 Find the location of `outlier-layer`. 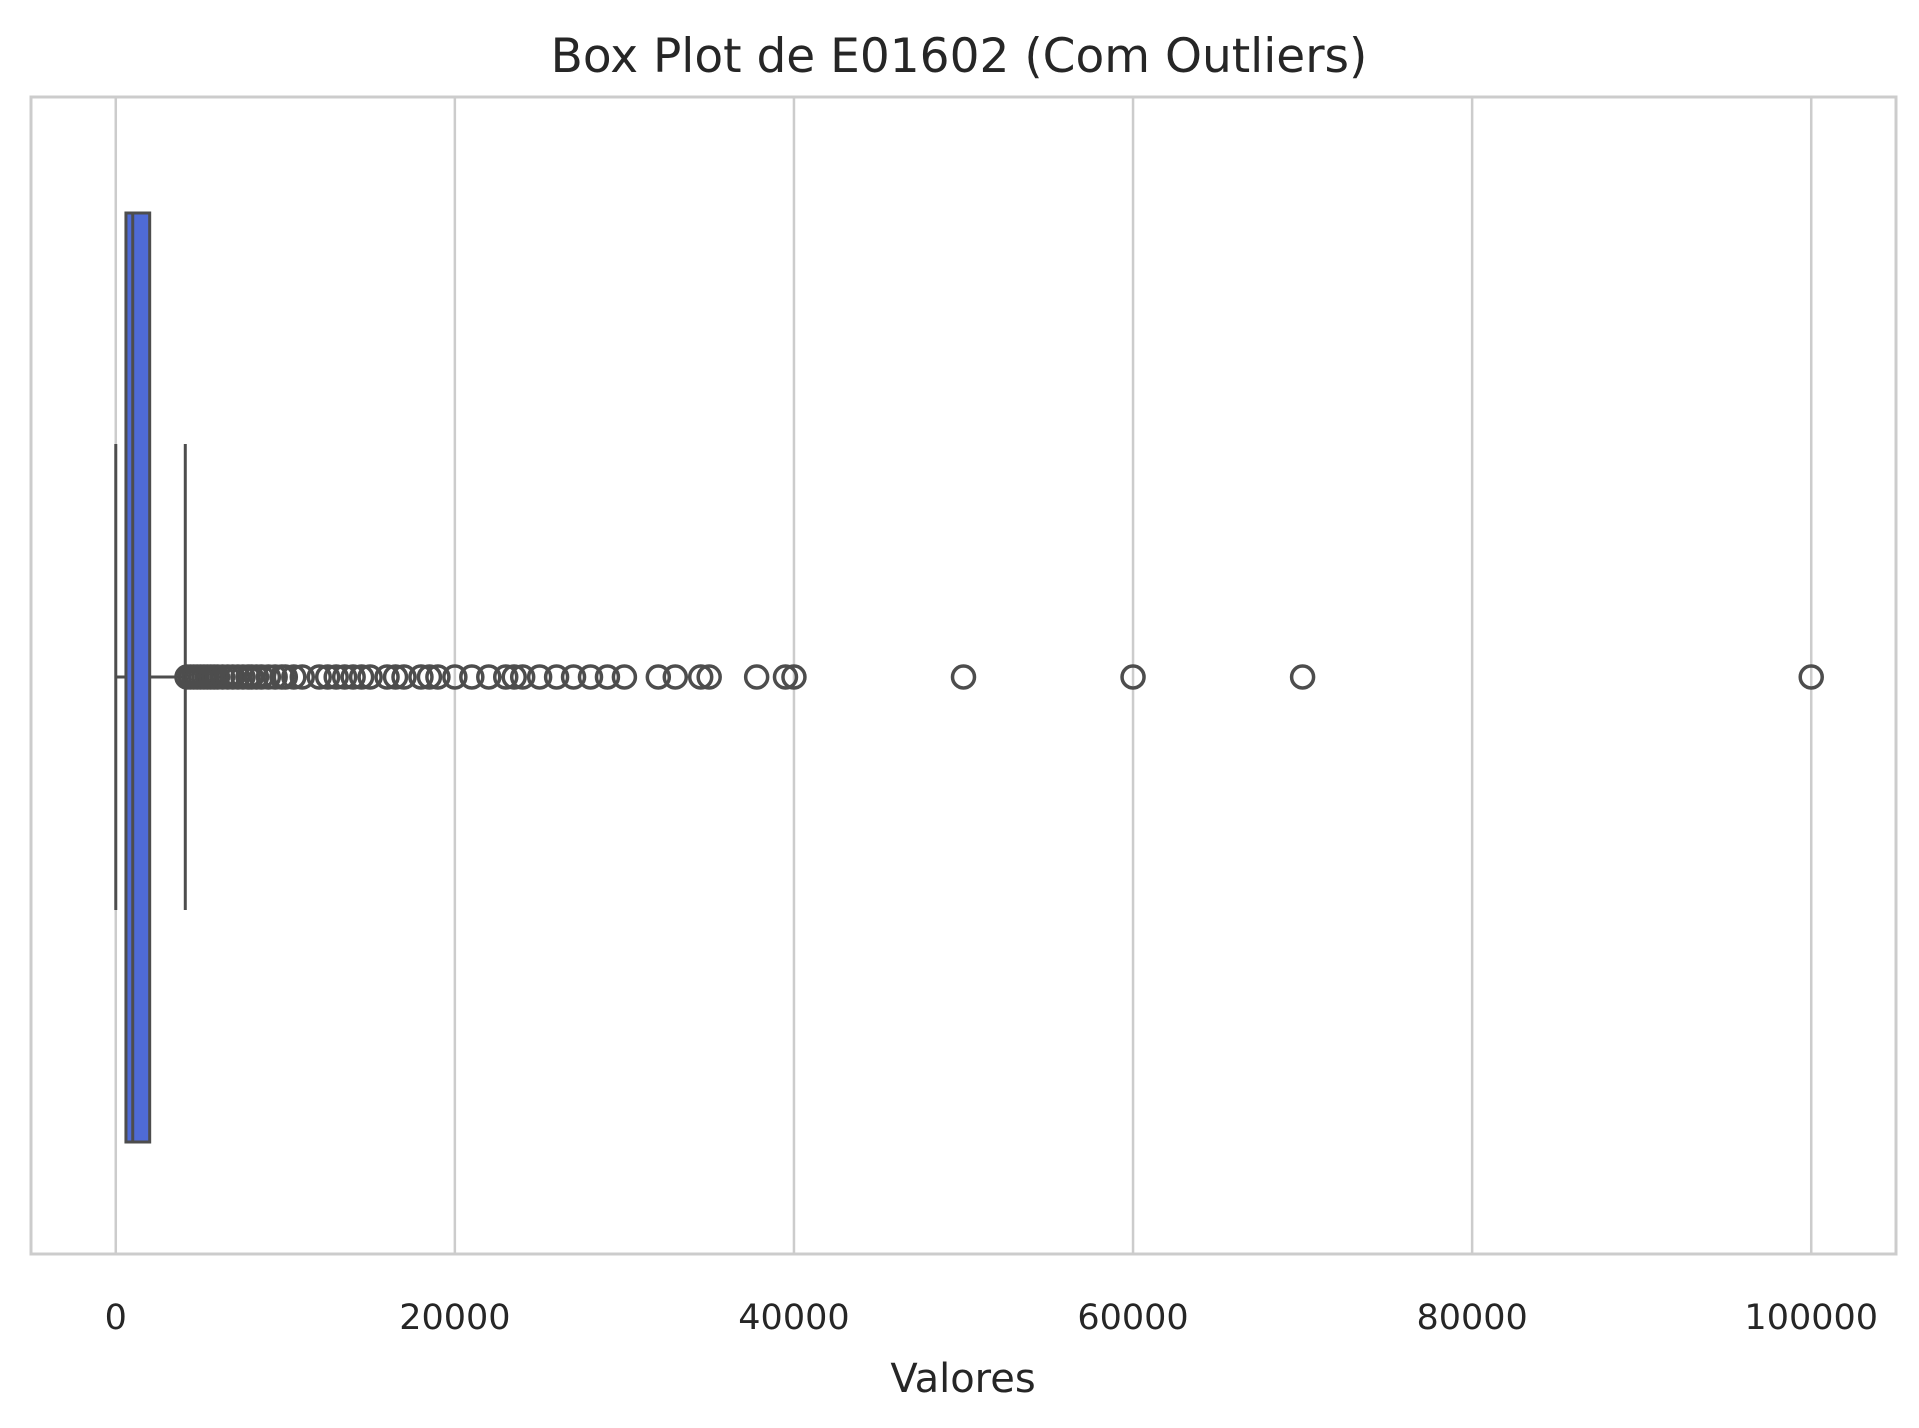

outlier-layer is located at coordinates (999, 677).